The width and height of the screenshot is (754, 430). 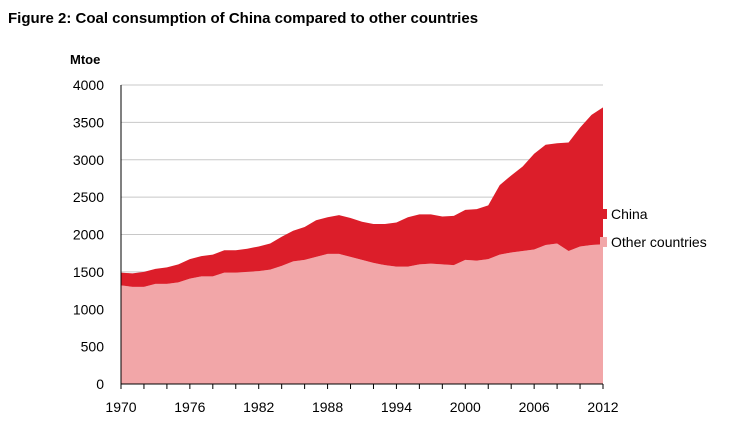 What do you see at coordinates (88, 272) in the screenshot?
I see `y-tick-label: 1500` at bounding box center [88, 272].